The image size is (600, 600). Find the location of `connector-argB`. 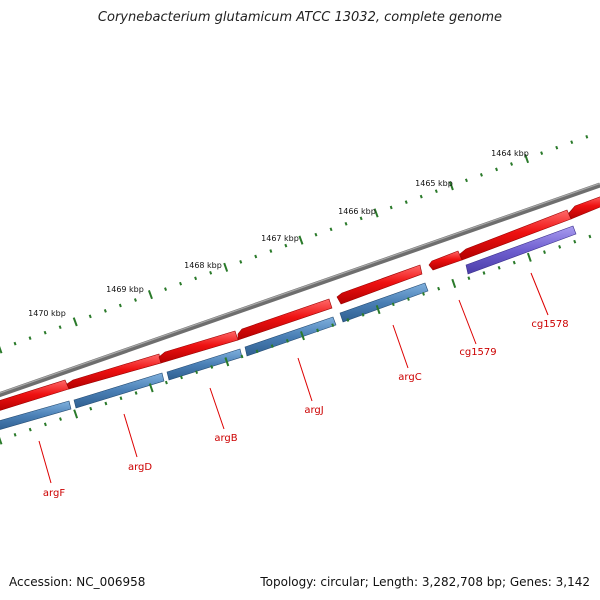

connector-argB is located at coordinates (217, 408).